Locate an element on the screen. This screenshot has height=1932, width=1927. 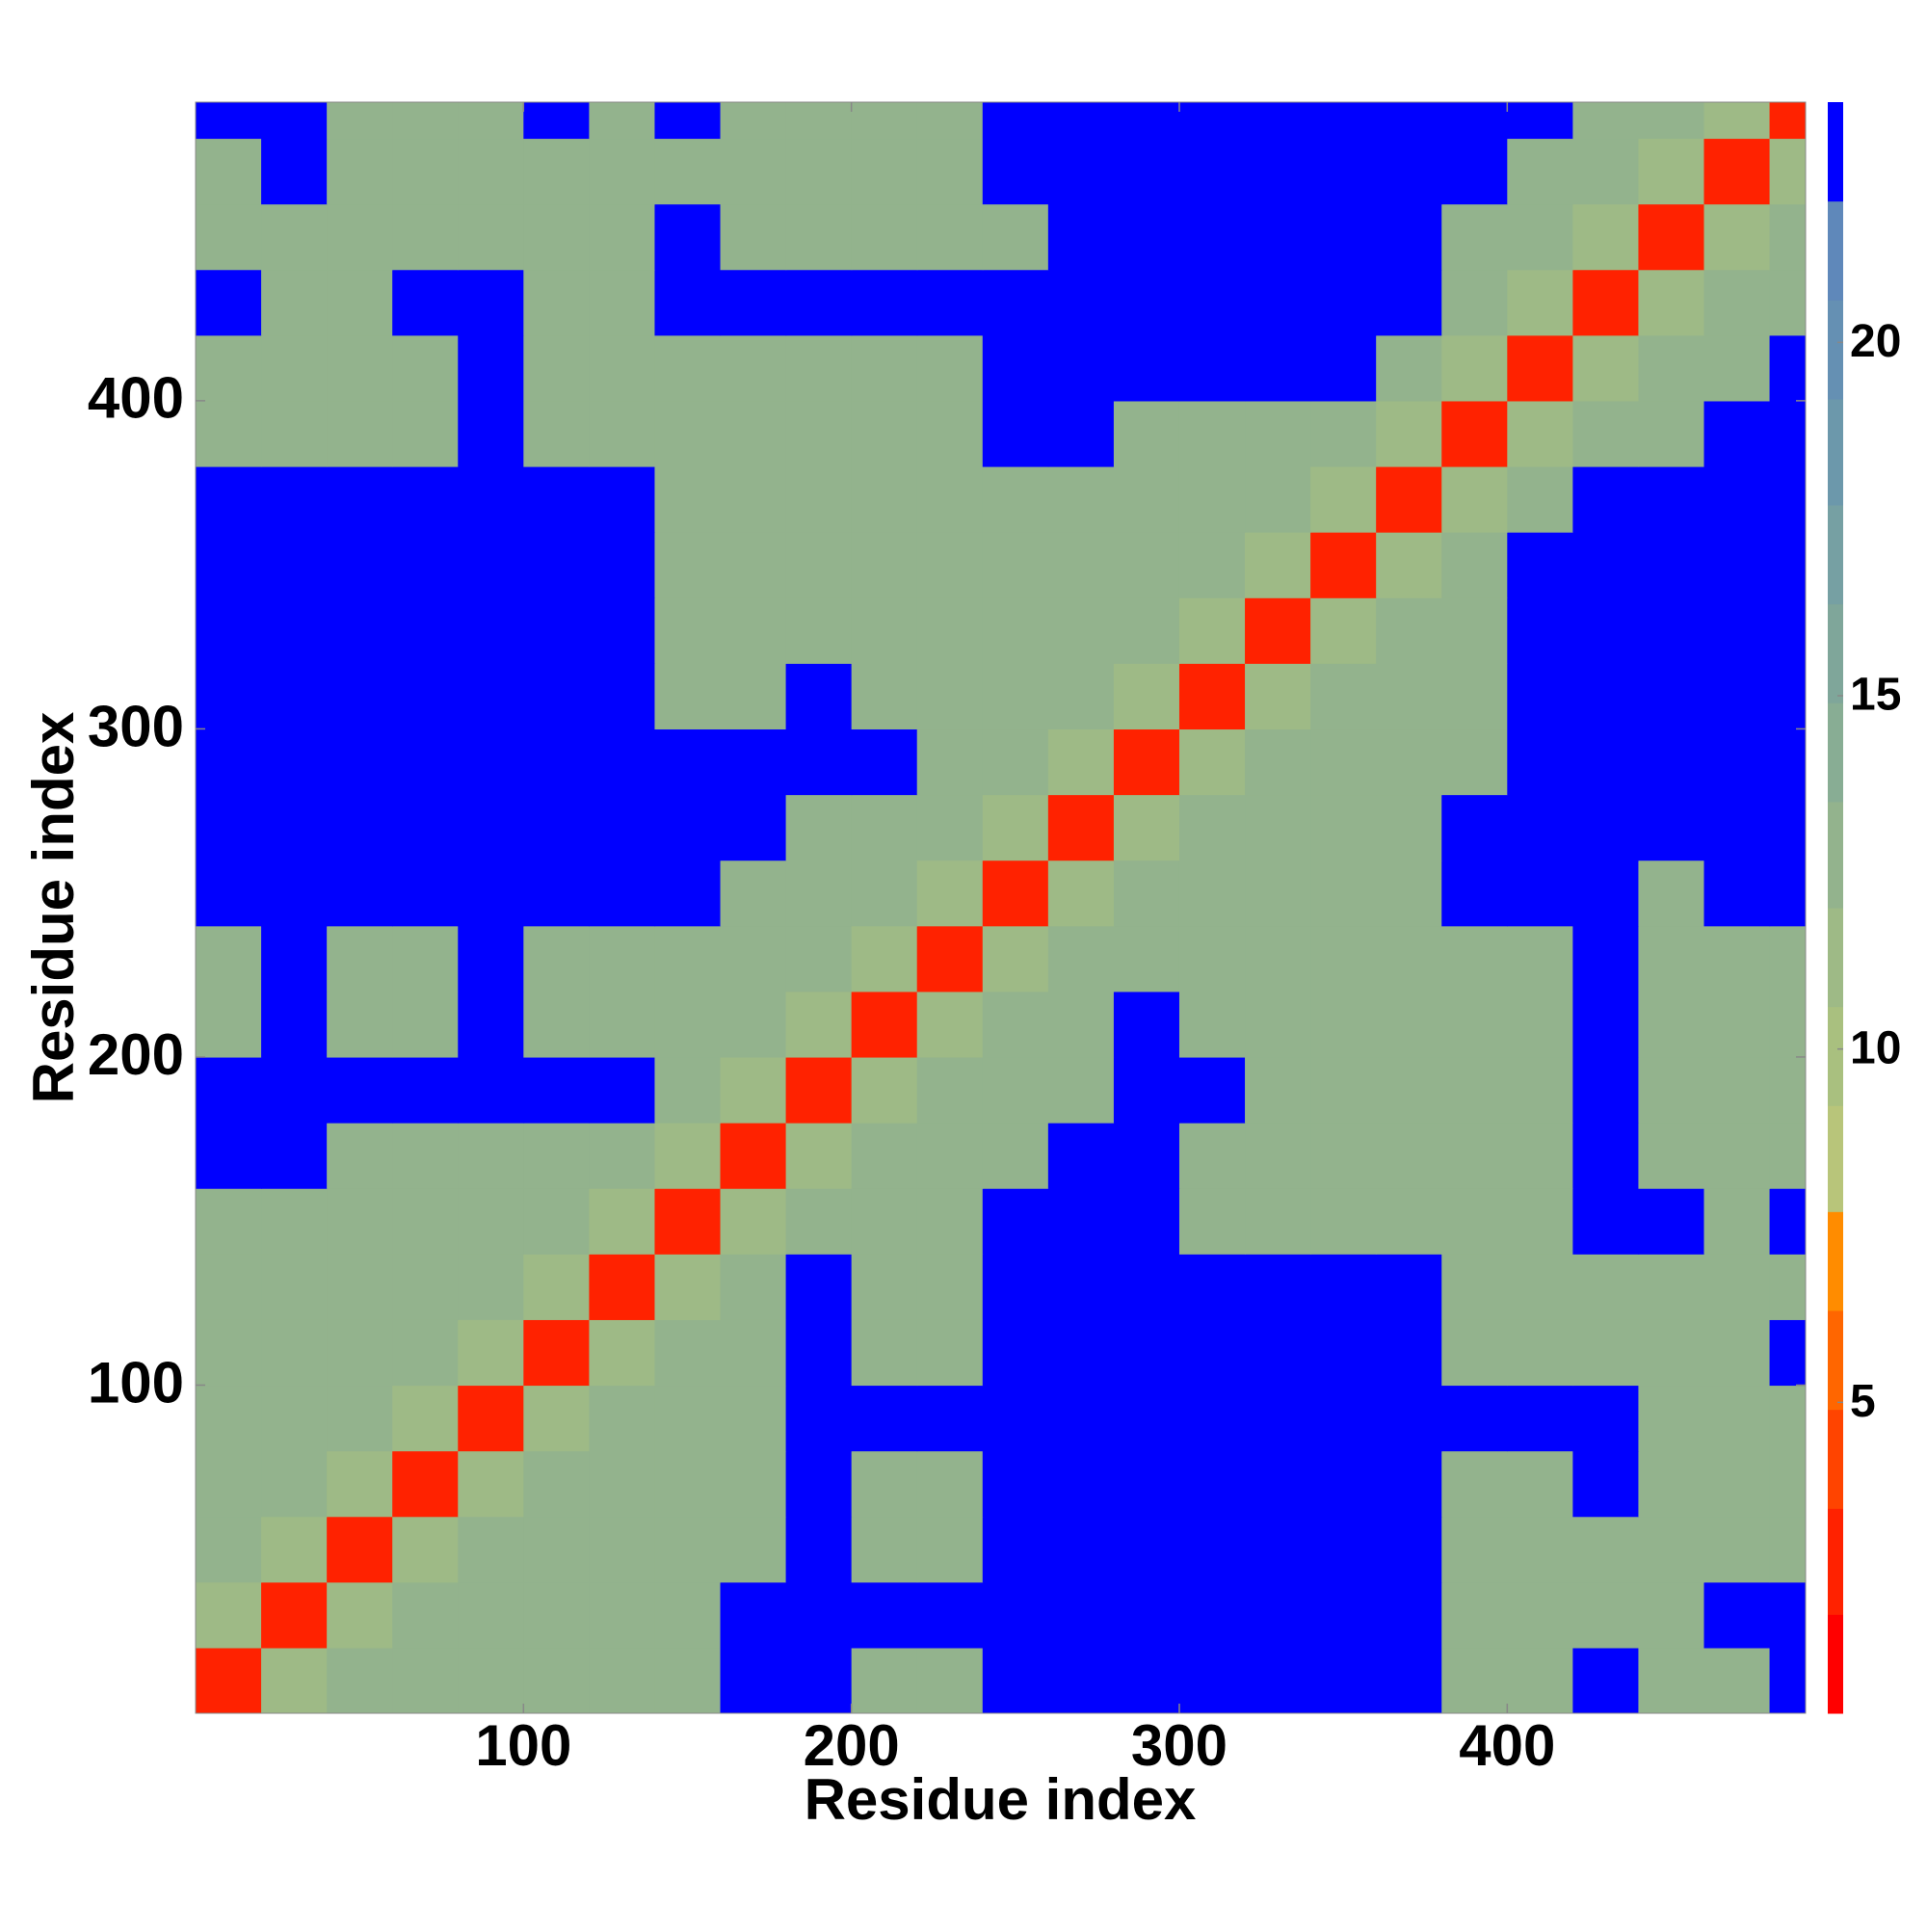
x-axis-title: Residue index is located at coordinates (1001, 1799).